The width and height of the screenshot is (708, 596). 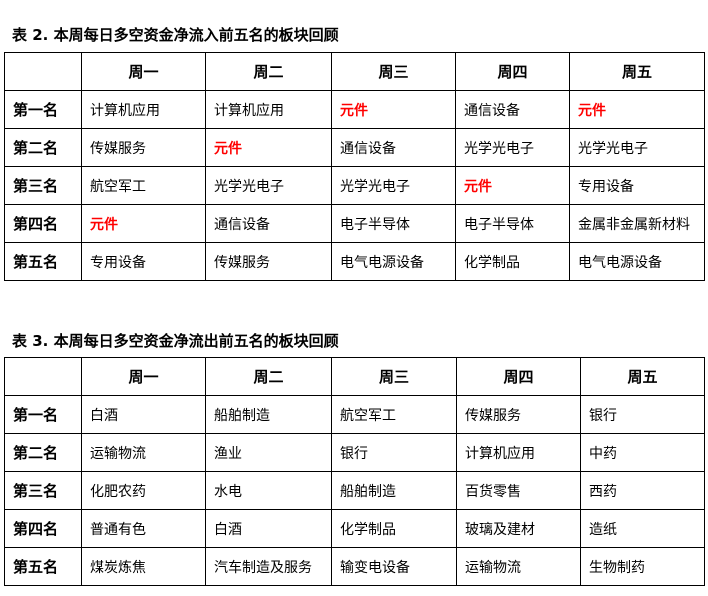 I want to click on table-row: 第一名 计算机应用 计算机应用 元件 通信设备 元件, so click(x=354, y=109).